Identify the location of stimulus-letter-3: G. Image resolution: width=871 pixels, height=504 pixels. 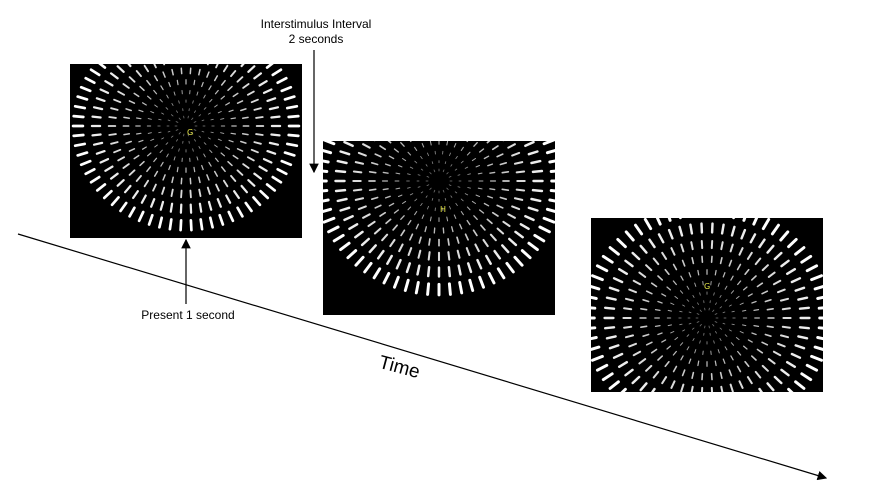
(707, 286).